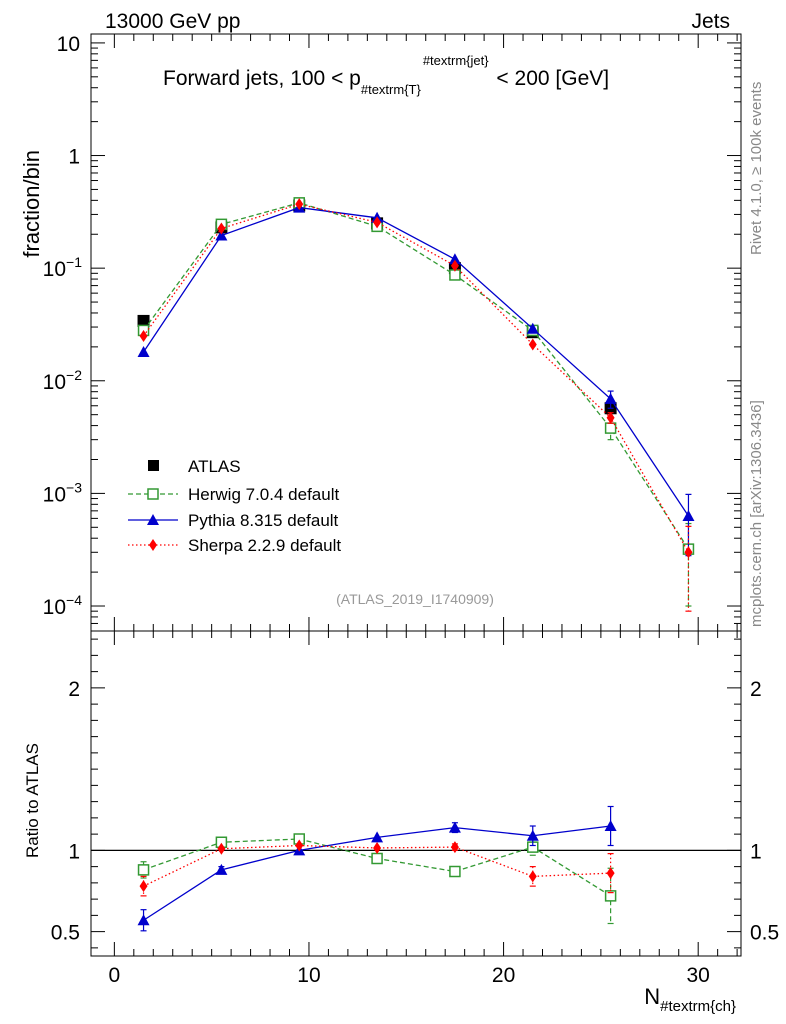 The width and height of the screenshot is (786, 1024). Describe the element at coordinates (74, 487) in the screenshot. I see `main-y-tick-label-exponent: −3` at that location.